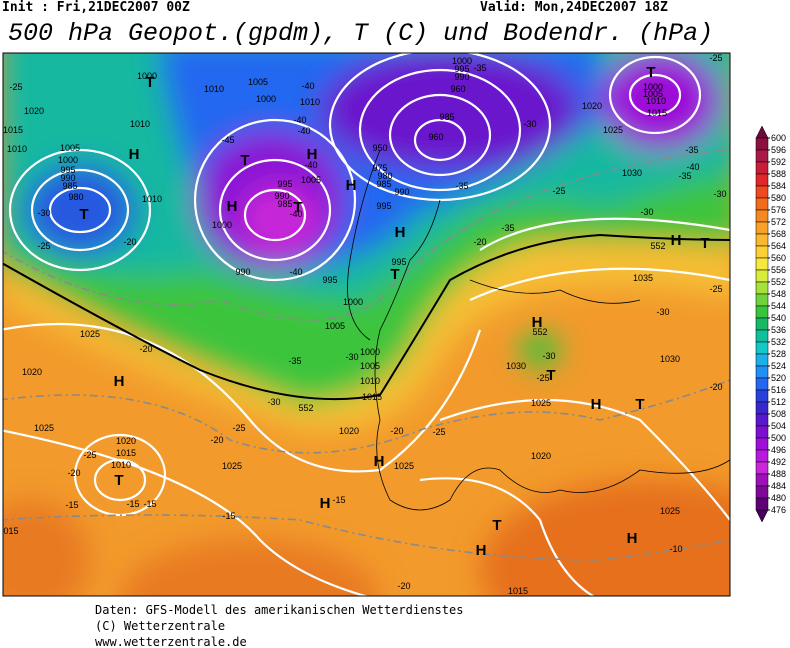  What do you see at coordinates (778, 234) in the screenshot?
I see `colorbar-label: 568` at bounding box center [778, 234].